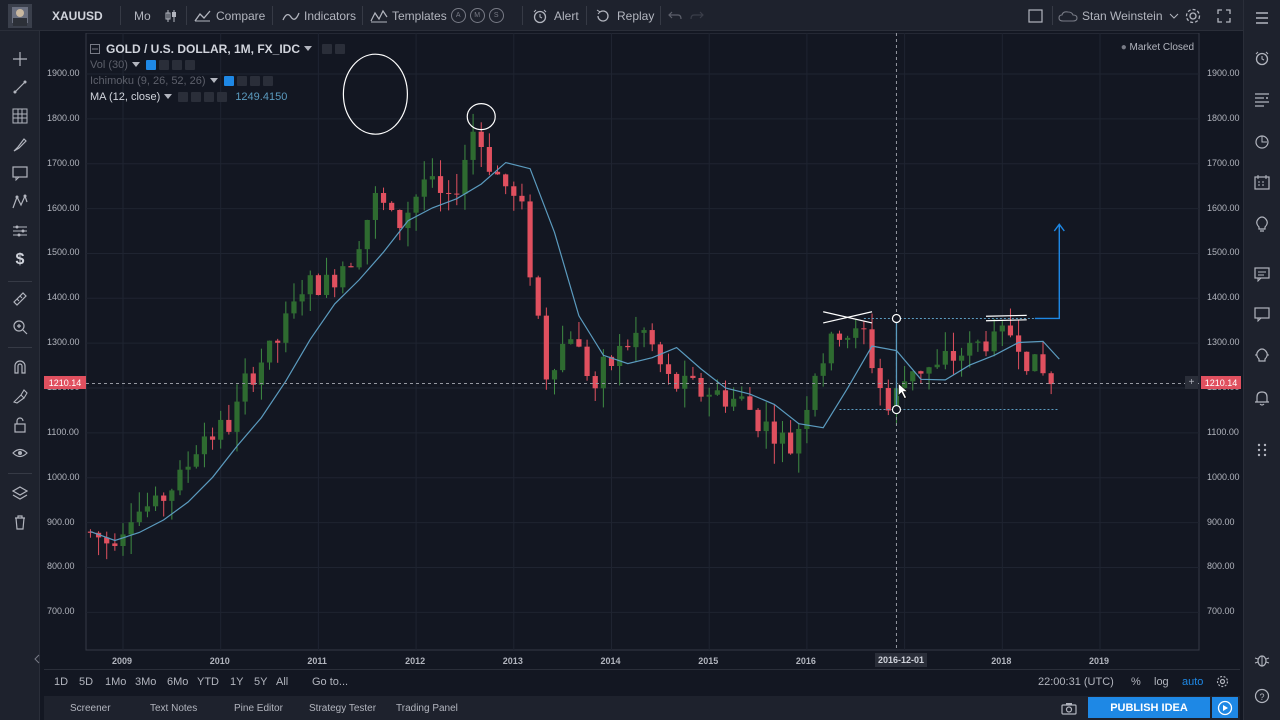 This screenshot has height=720, width=1280. Describe the element at coordinates (1262, 314) in the screenshot. I see `messages-icon` at that location.